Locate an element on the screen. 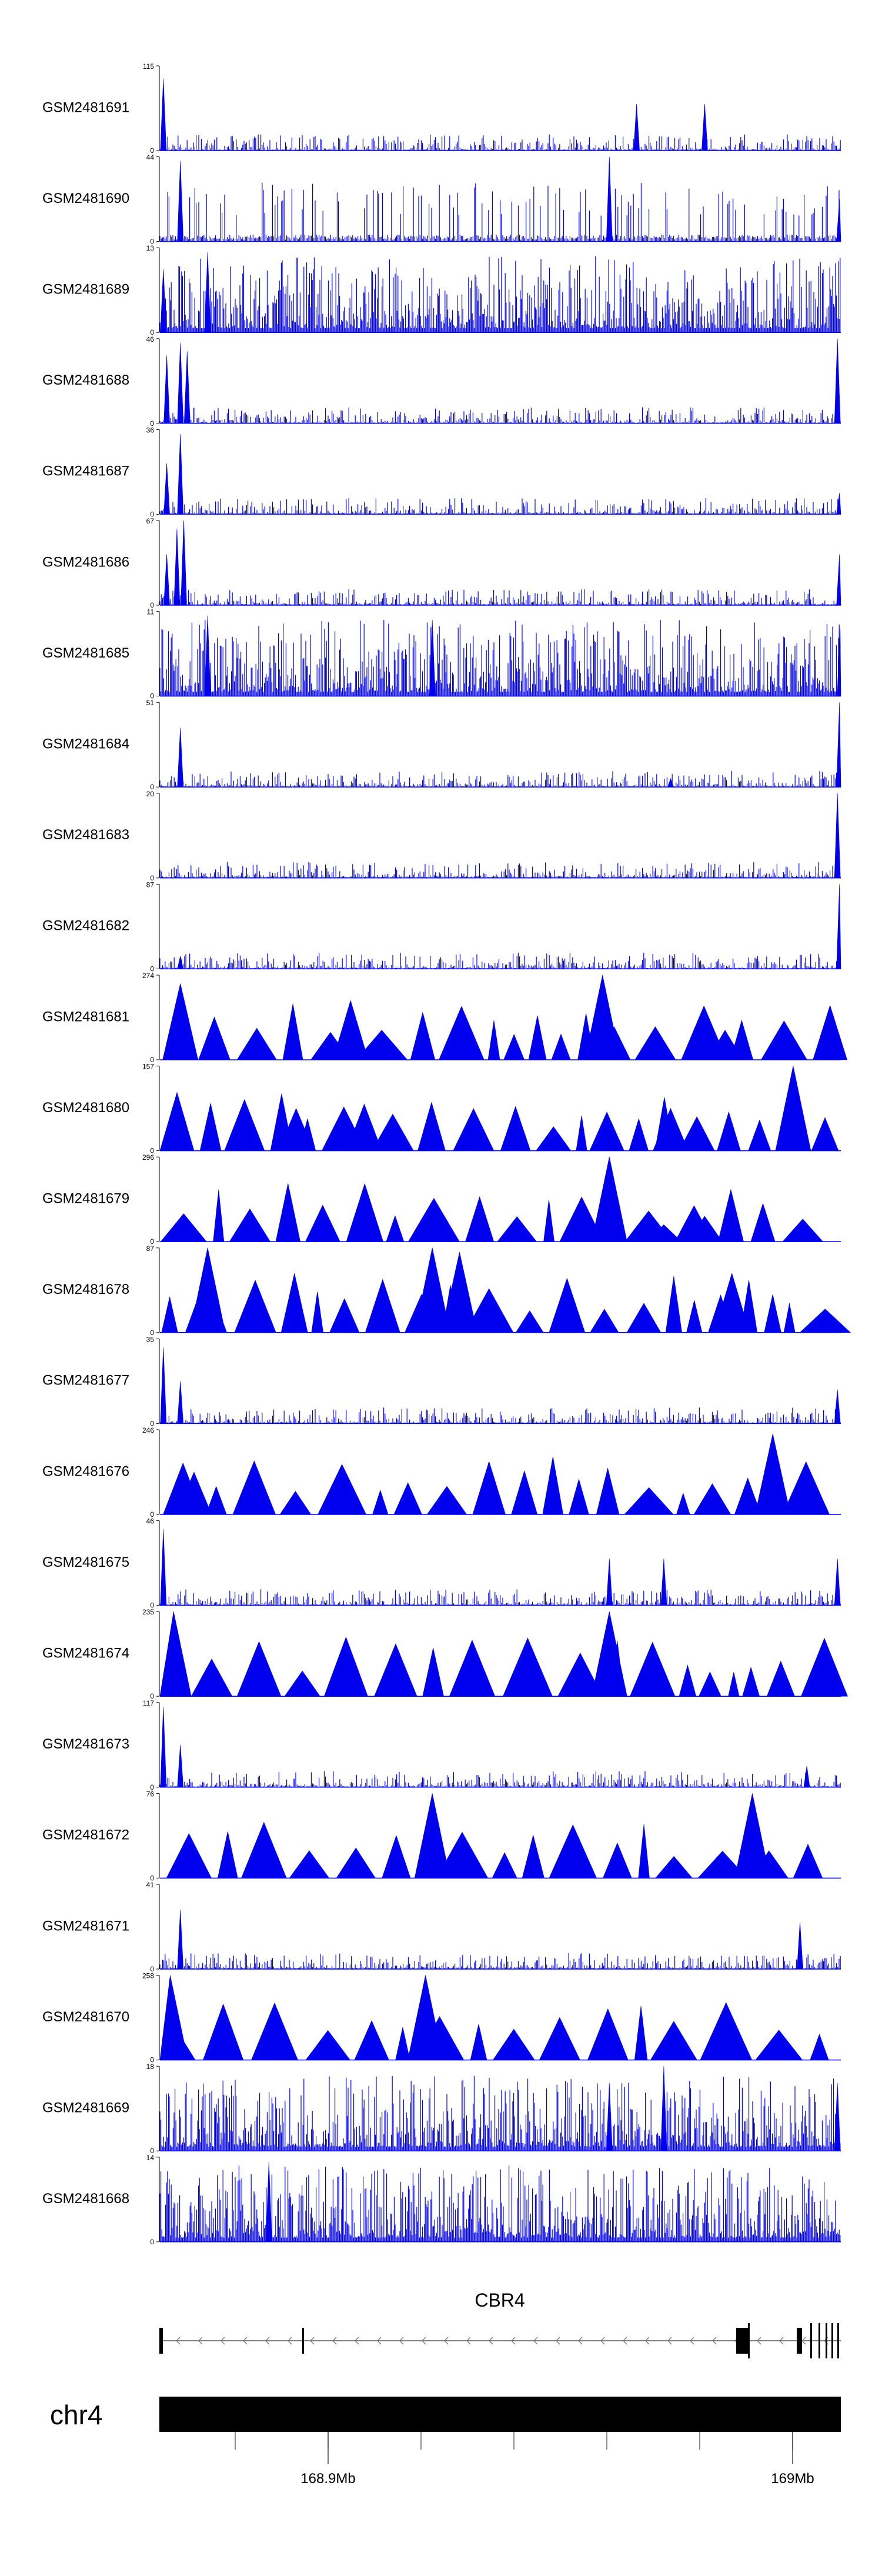  track-GSM2481690: GSM2481690 44 0 is located at coordinates (441, 200).